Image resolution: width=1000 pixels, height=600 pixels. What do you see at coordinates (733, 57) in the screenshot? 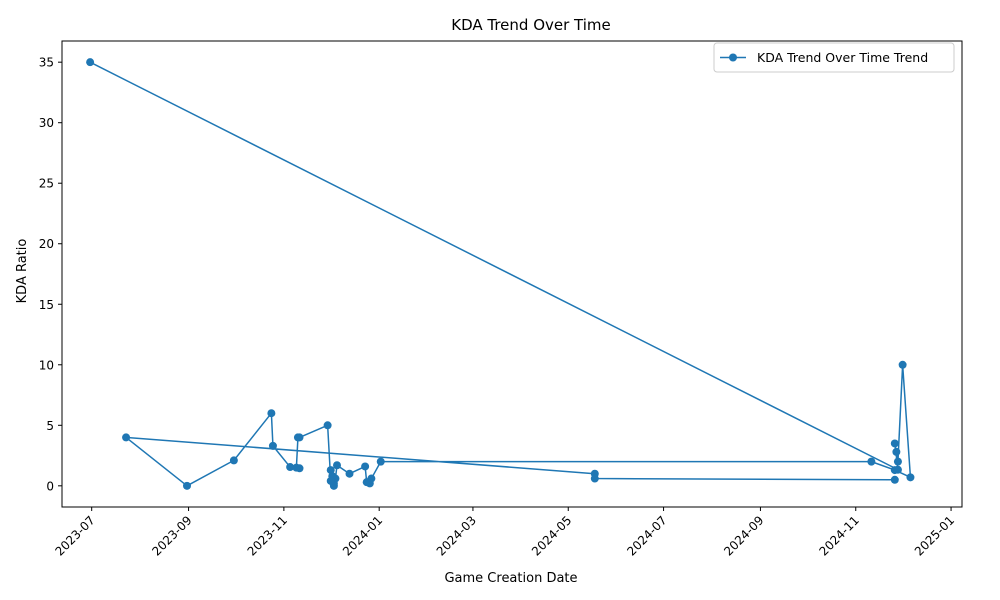
I see `legend-marker-swatch` at bounding box center [733, 57].